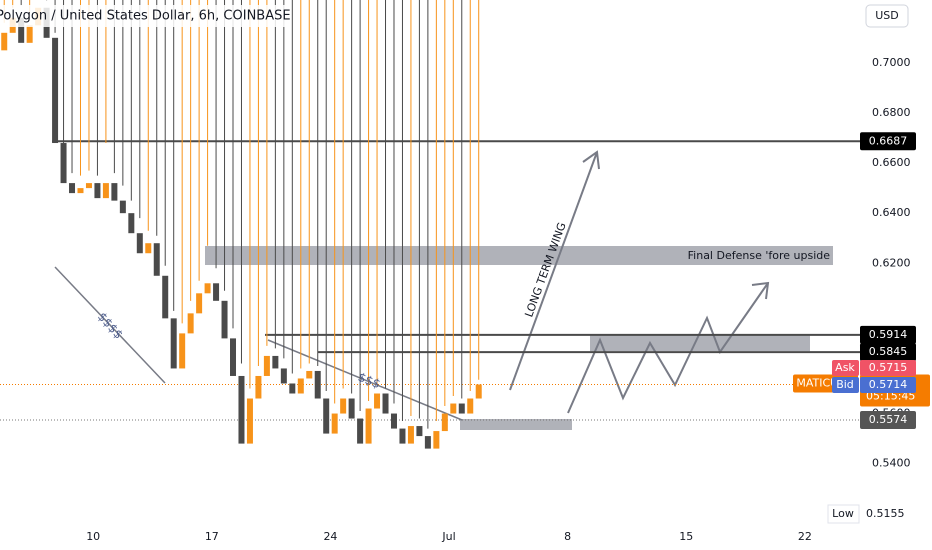 This screenshot has width=932, height=550. I want to click on bid-value: 0.5714, so click(888, 384).